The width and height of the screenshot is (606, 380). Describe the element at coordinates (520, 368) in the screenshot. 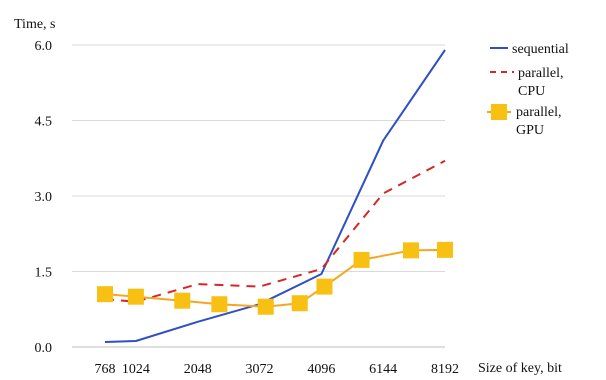

I see `x-axis-label: Size of key, bit` at that location.